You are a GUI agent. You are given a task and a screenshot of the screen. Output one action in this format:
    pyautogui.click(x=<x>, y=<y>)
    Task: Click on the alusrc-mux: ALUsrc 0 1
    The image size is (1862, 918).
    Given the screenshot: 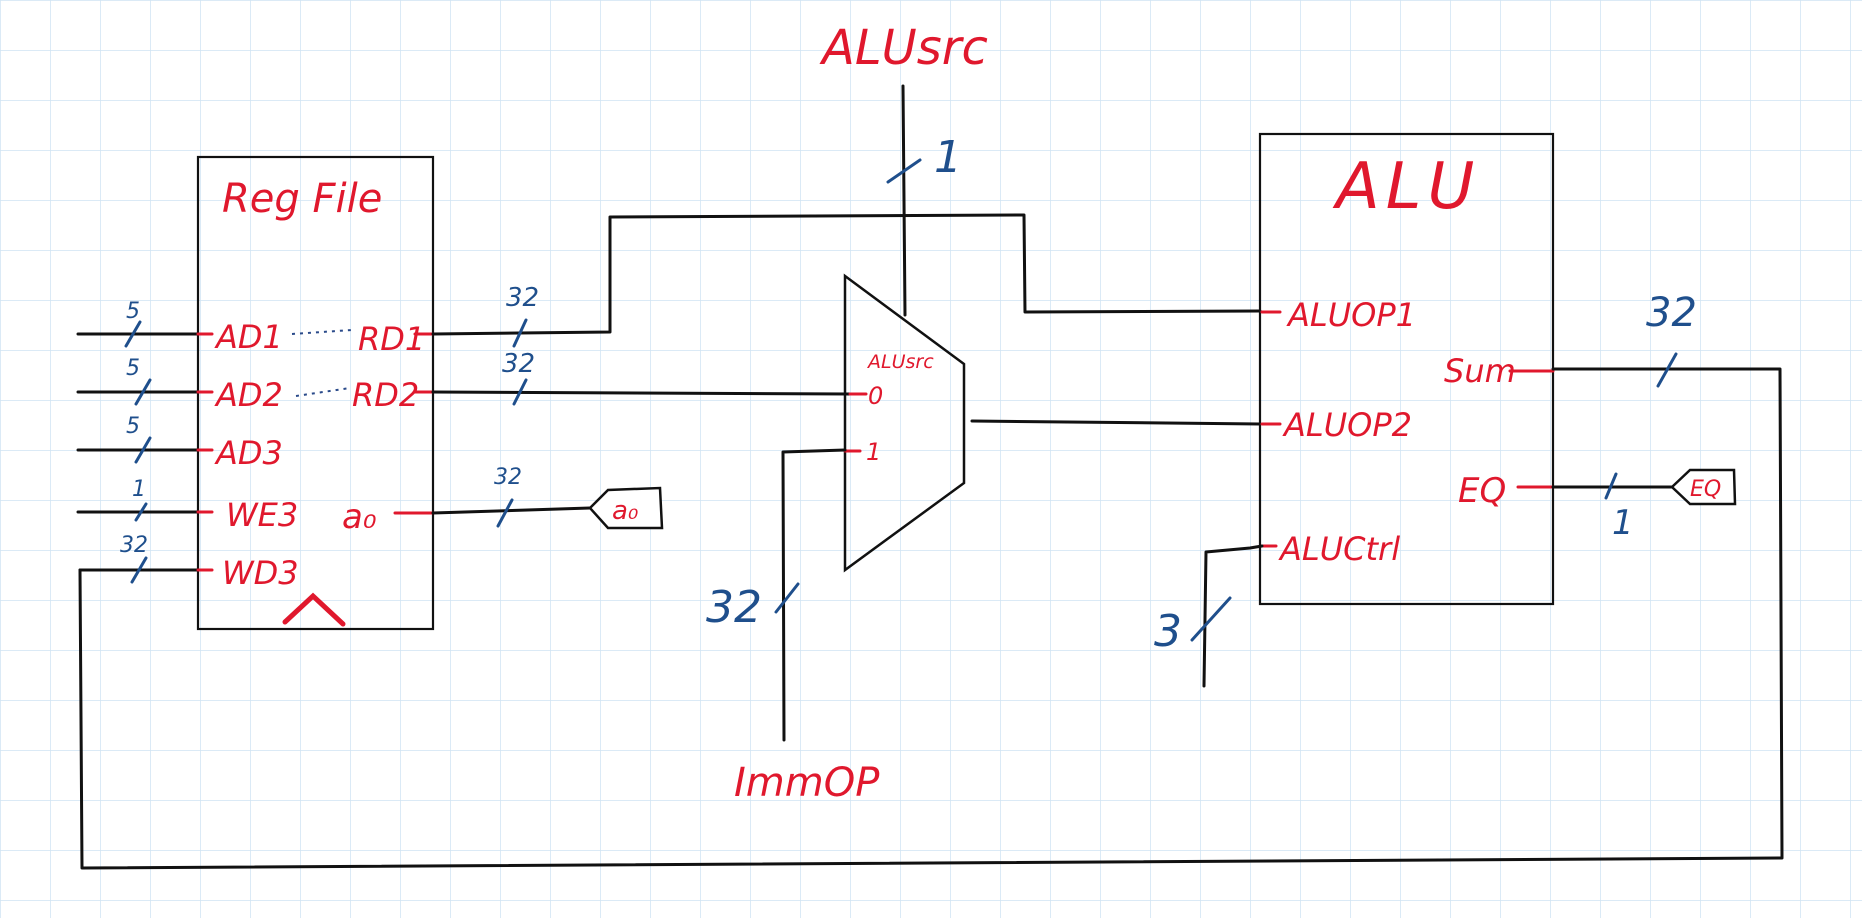 What is the action you would take?
    pyautogui.click(x=904, y=423)
    